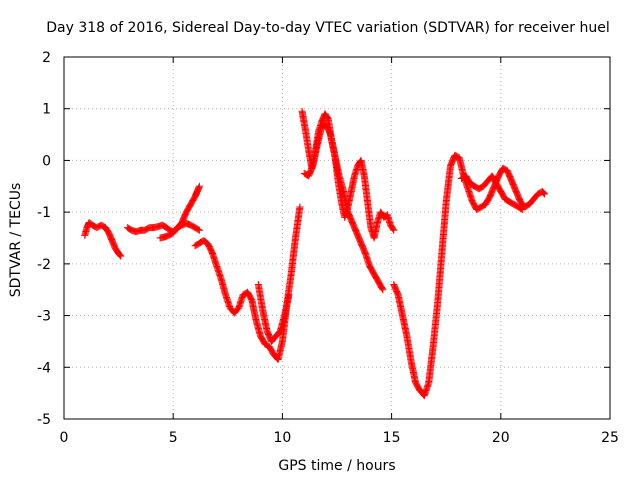 This screenshot has width=640, height=480. I want to click on x-tick-label: 15, so click(392, 438).